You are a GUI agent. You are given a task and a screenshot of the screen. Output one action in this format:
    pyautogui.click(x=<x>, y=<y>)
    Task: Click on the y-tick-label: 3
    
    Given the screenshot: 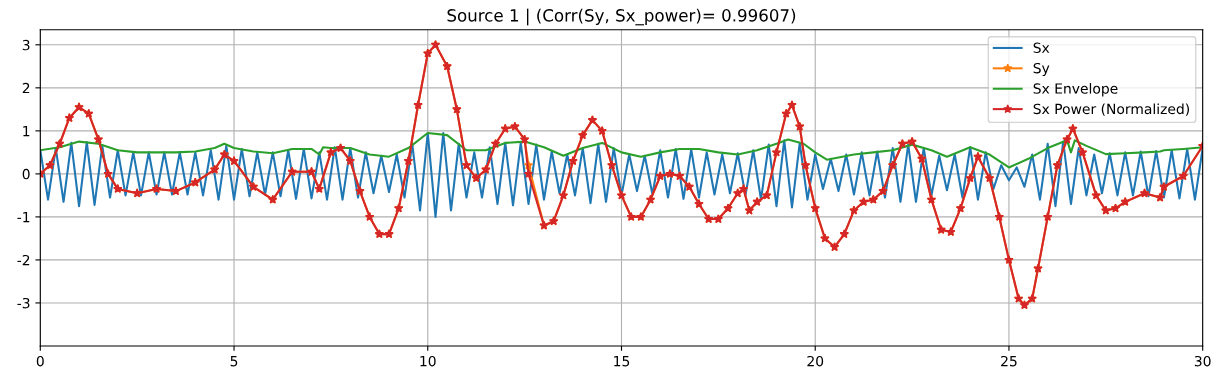 What is the action you would take?
    pyautogui.click(x=26, y=45)
    